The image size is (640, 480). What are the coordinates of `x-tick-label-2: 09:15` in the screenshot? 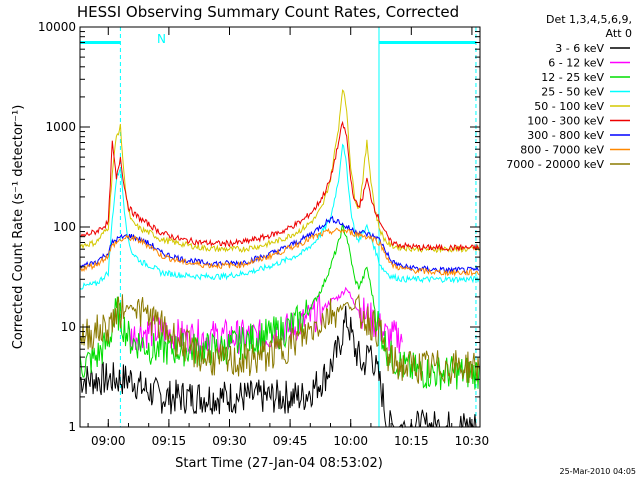 It's located at (169, 441).